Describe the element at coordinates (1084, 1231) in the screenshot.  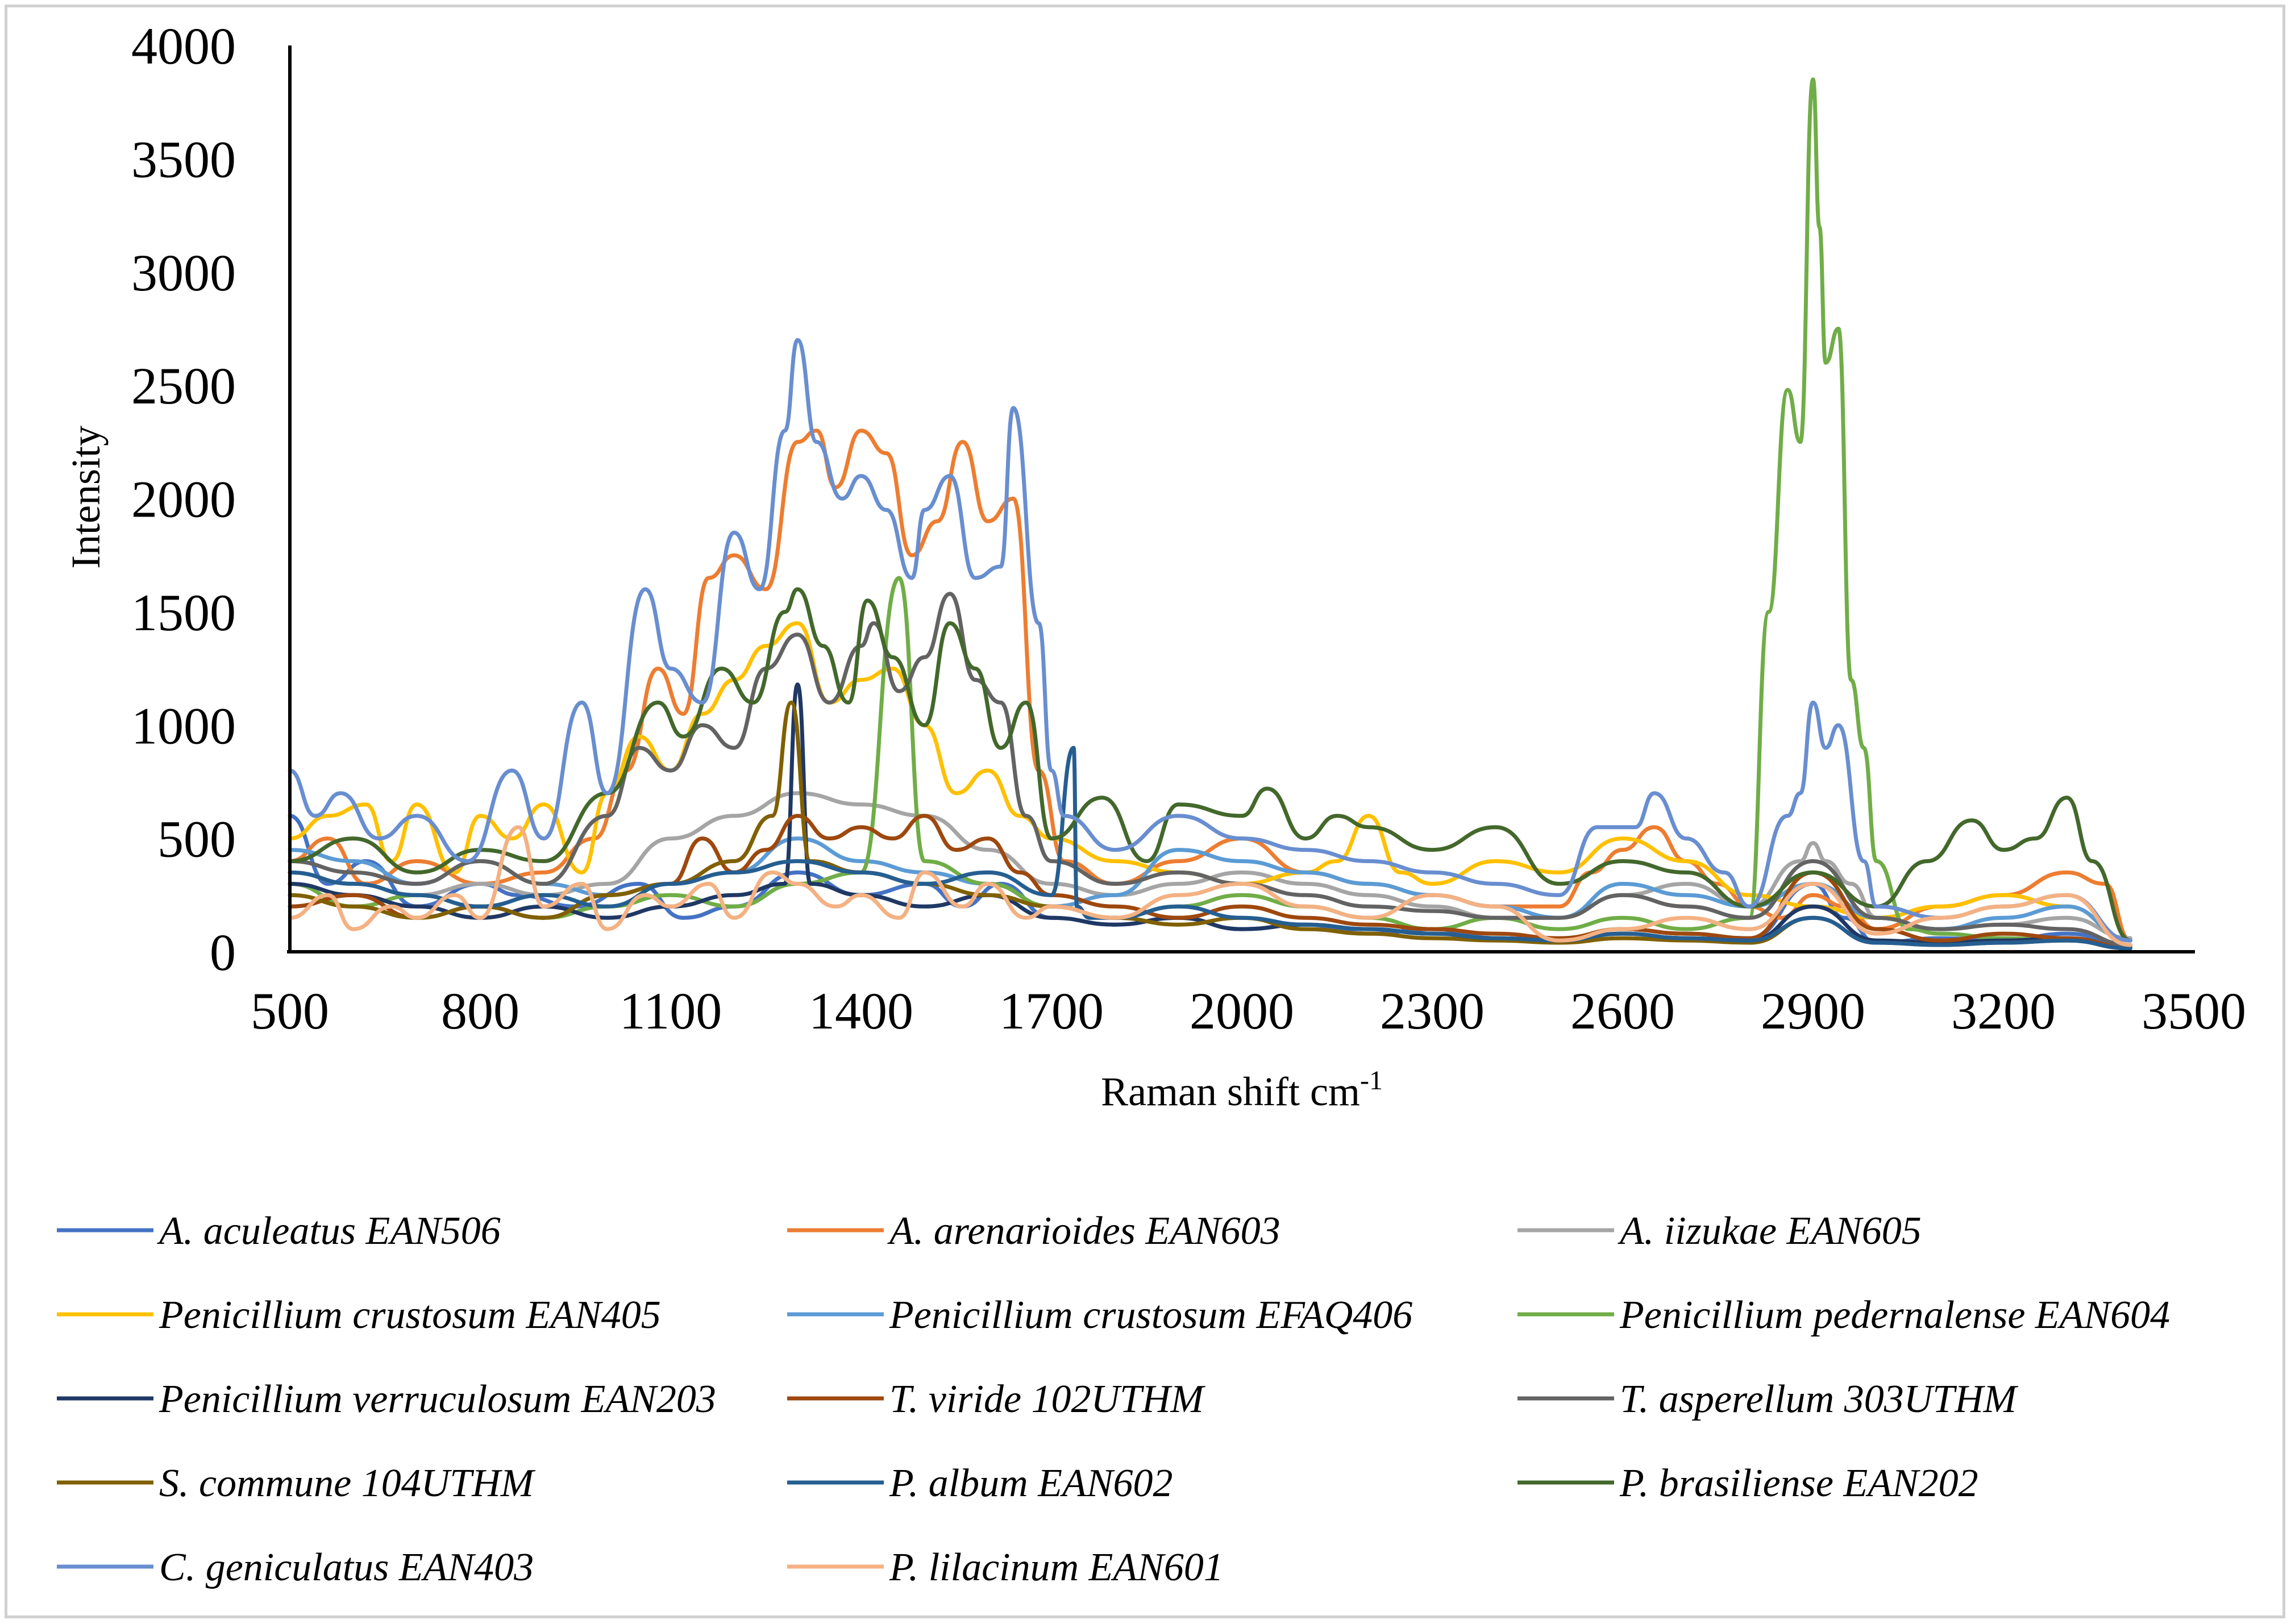
I see `legend-label: A. arenarioides EAN603` at that location.